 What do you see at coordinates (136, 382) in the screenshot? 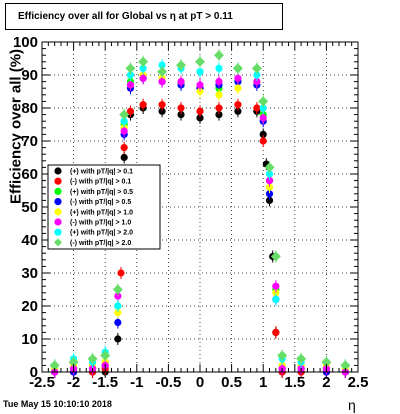
I see `x-tick-label: -1` at bounding box center [136, 382].